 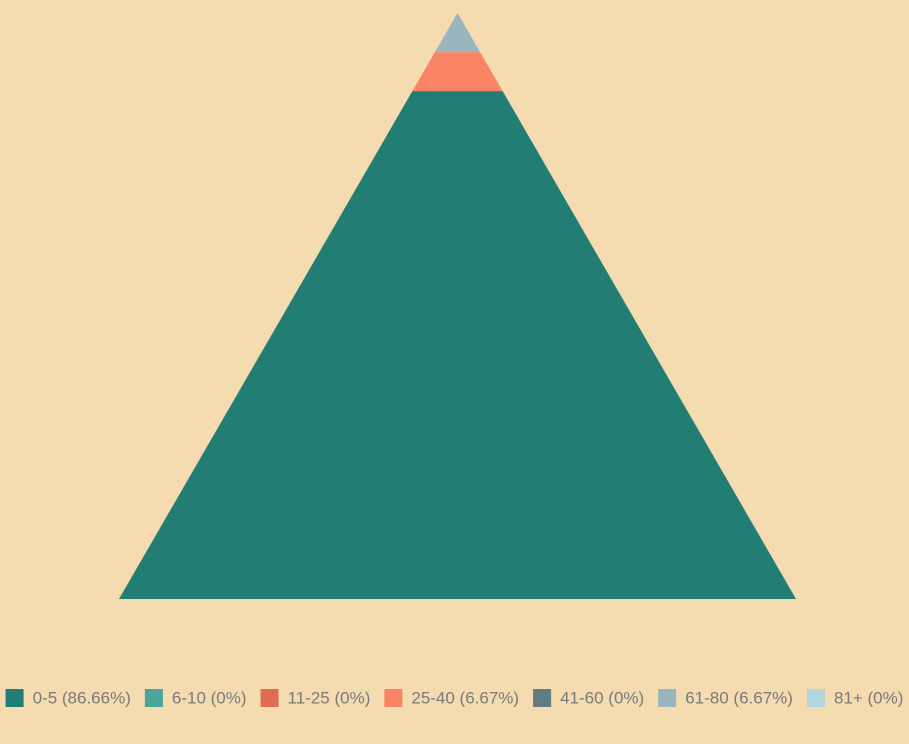 I want to click on legend-label: 6-10 (0%), so click(x=209, y=697).